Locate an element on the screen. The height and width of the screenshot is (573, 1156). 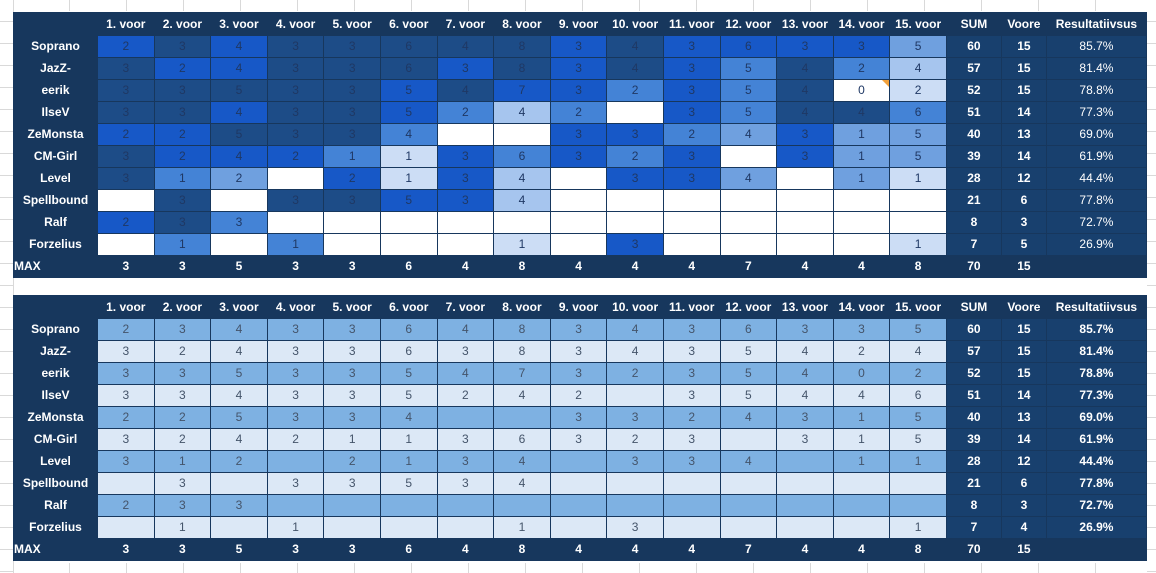
max-value-cell: 8 is located at coordinates (918, 549).